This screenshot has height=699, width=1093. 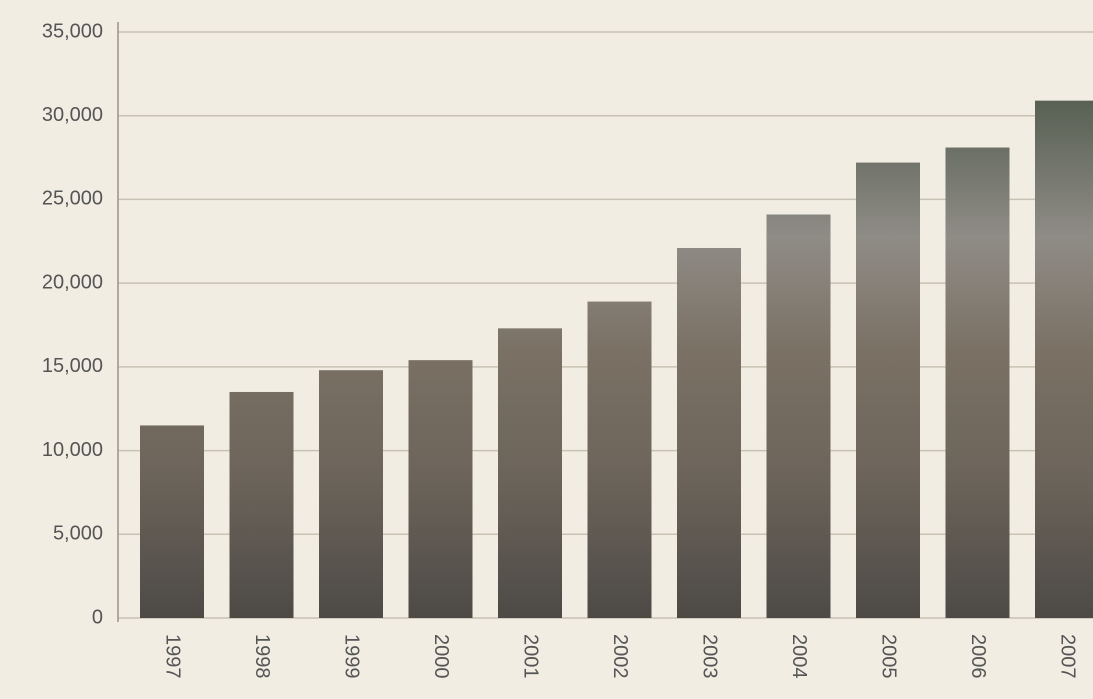 What do you see at coordinates (173, 656) in the screenshot?
I see `x-tick-label: 1997` at bounding box center [173, 656].